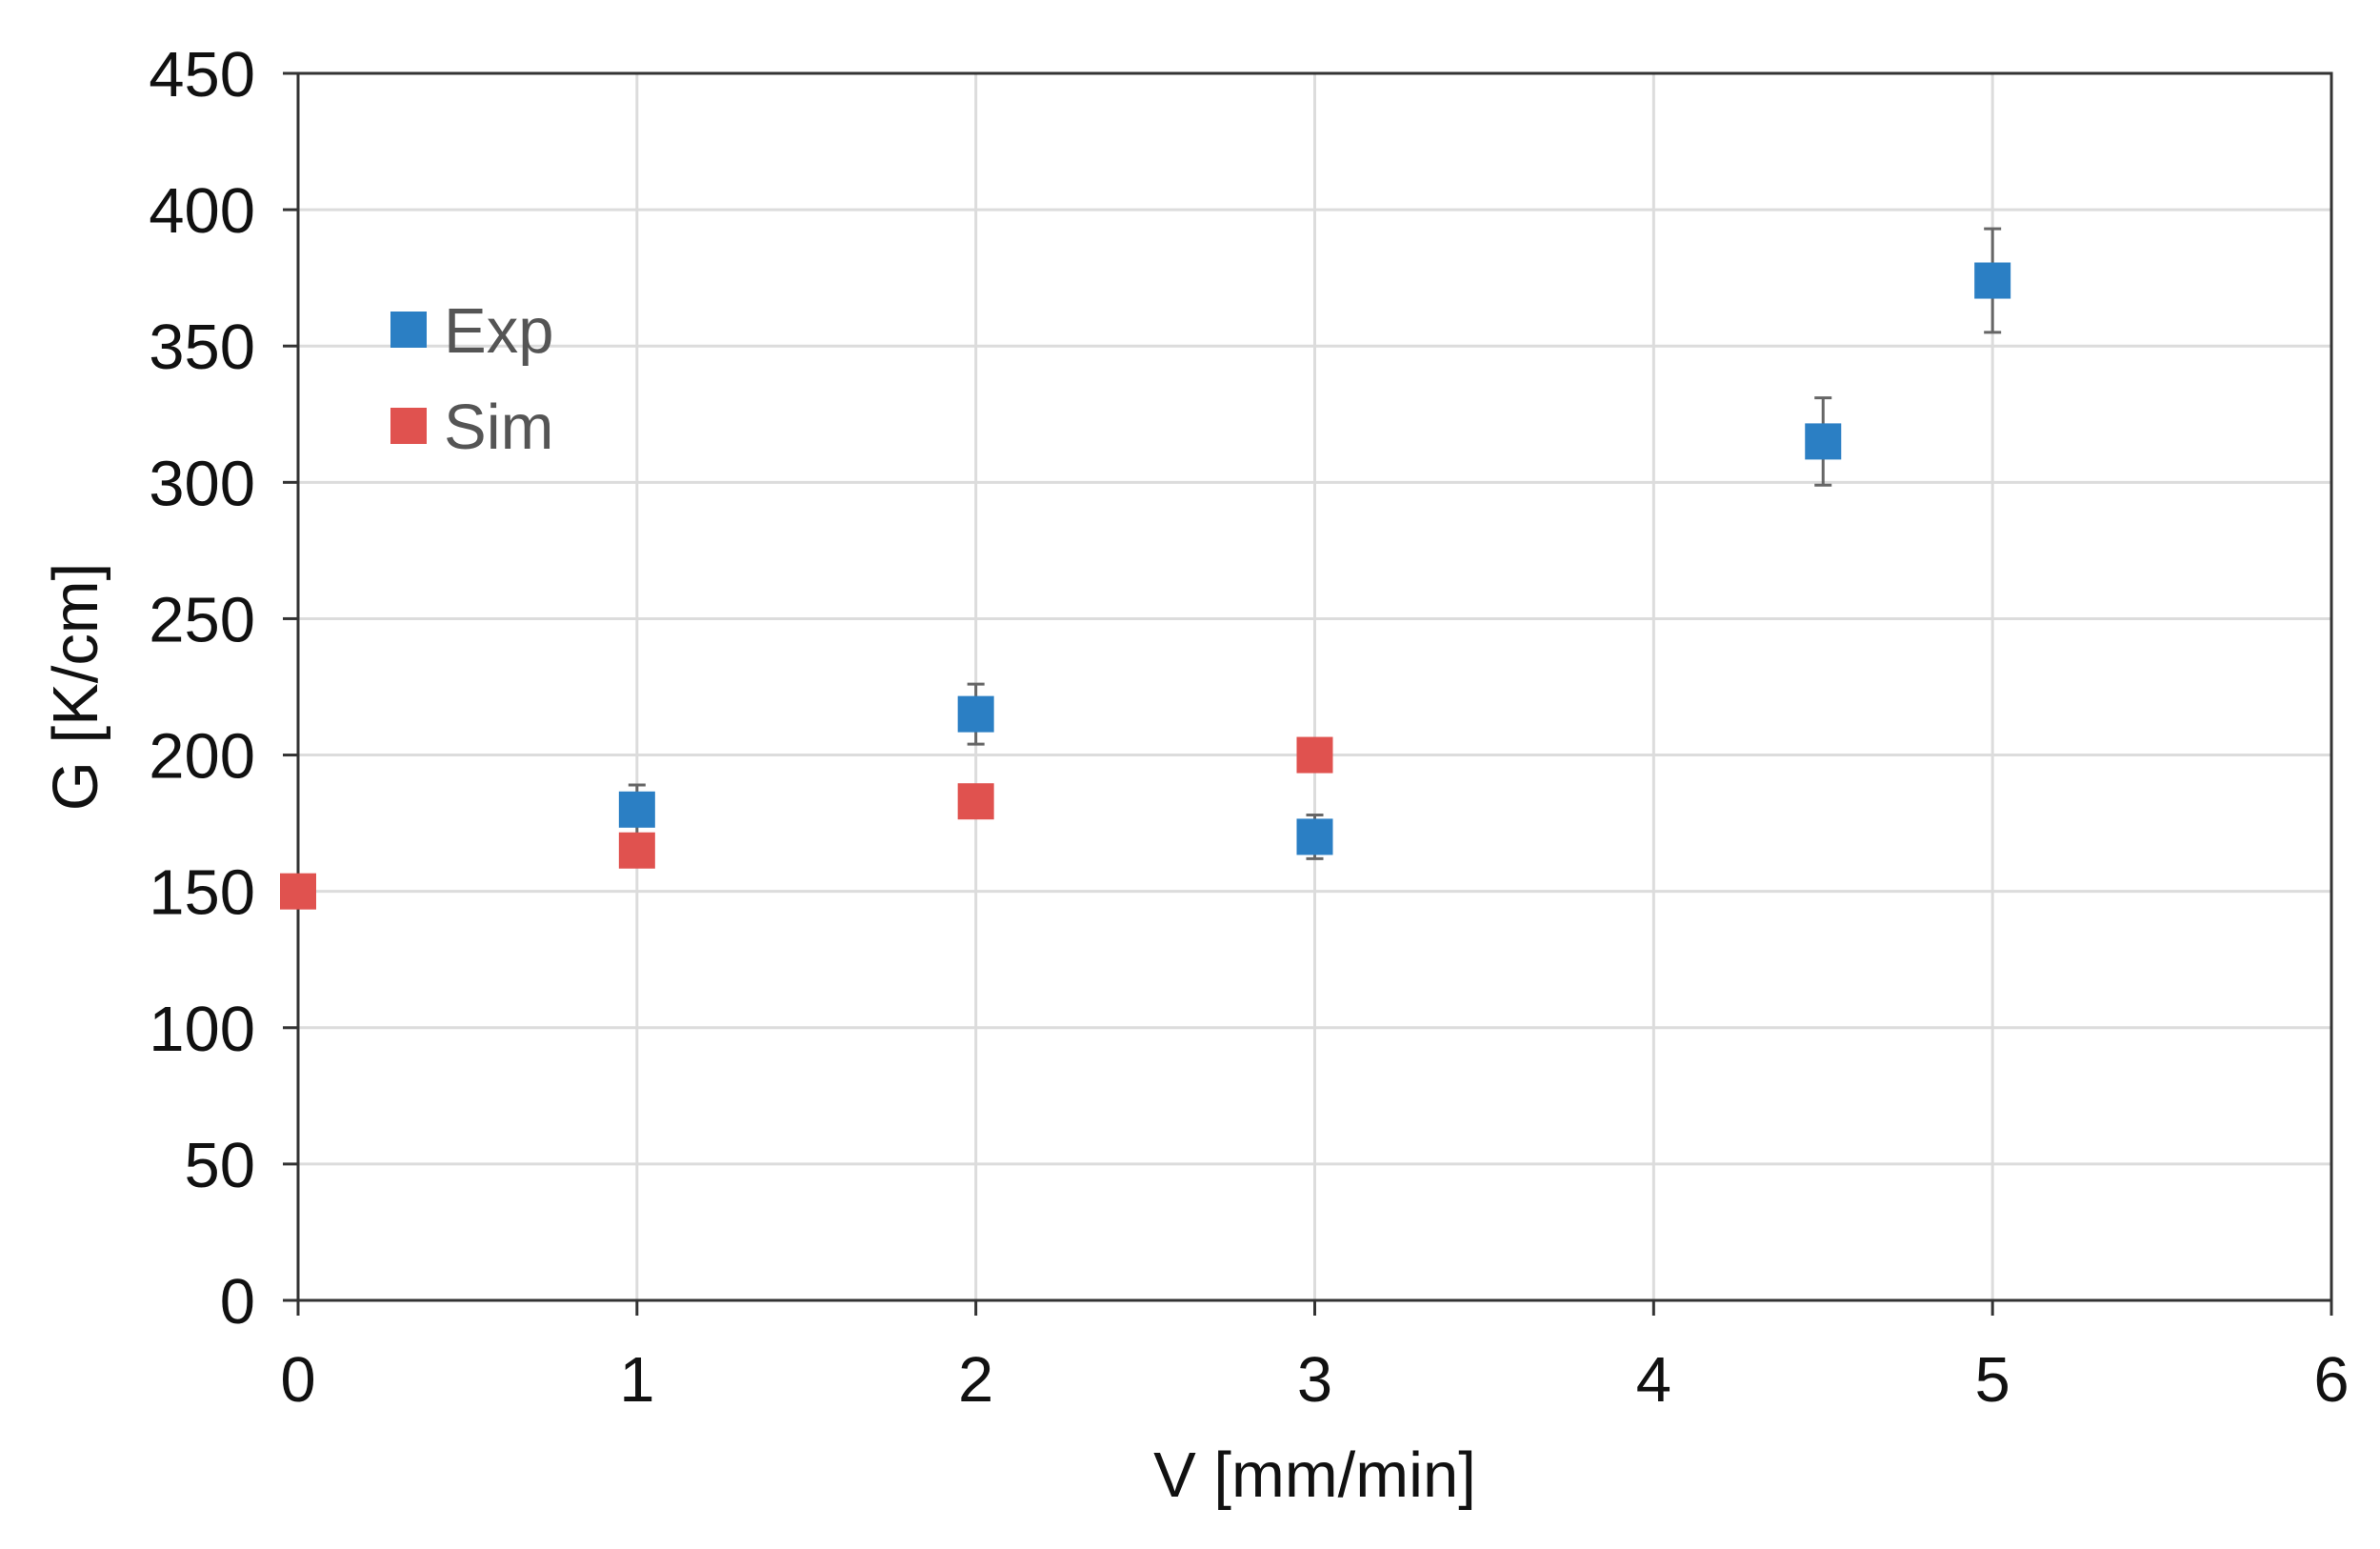 This screenshot has width=2380, height=1549. Describe the element at coordinates (237, 1302) in the screenshot. I see `y-tick-label: 0` at that location.